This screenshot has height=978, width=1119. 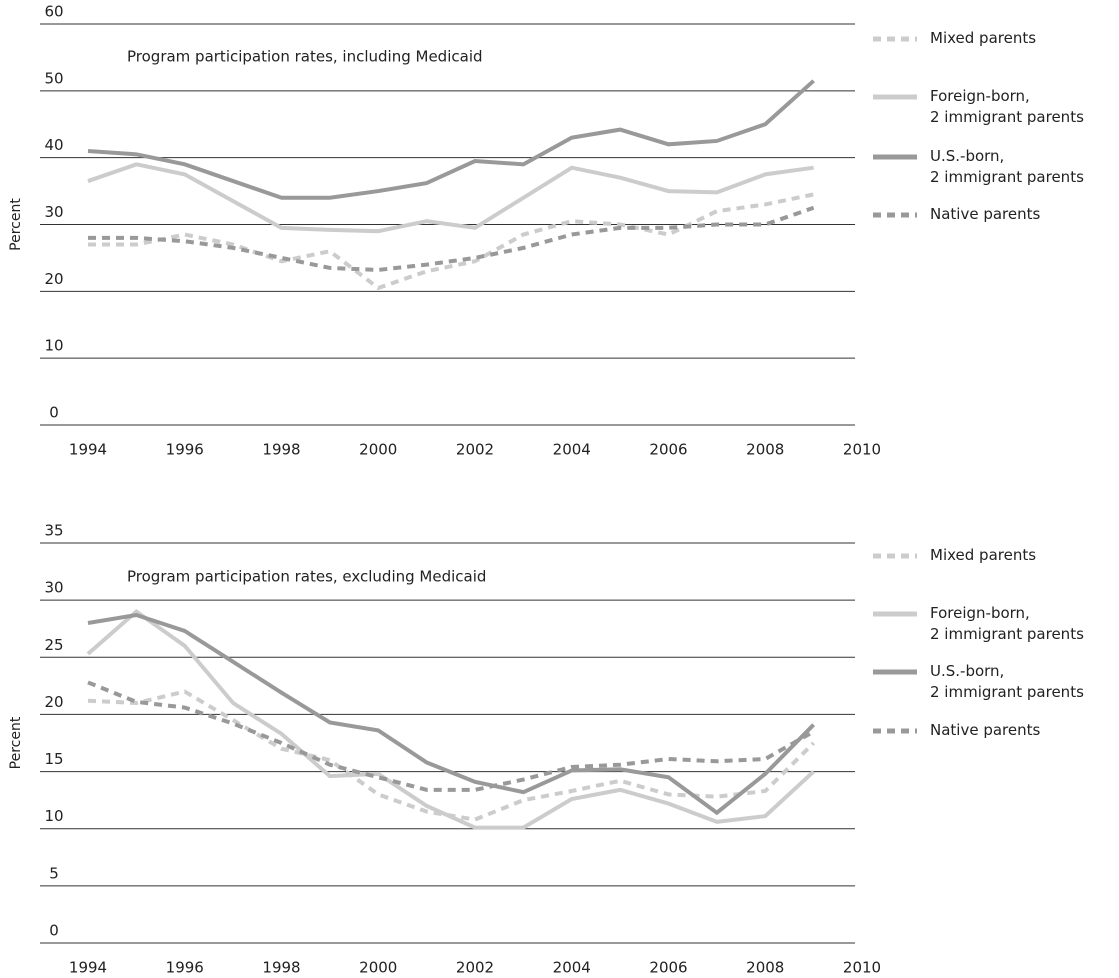 I want to click on y-tick-label: 15, so click(x=53, y=759).